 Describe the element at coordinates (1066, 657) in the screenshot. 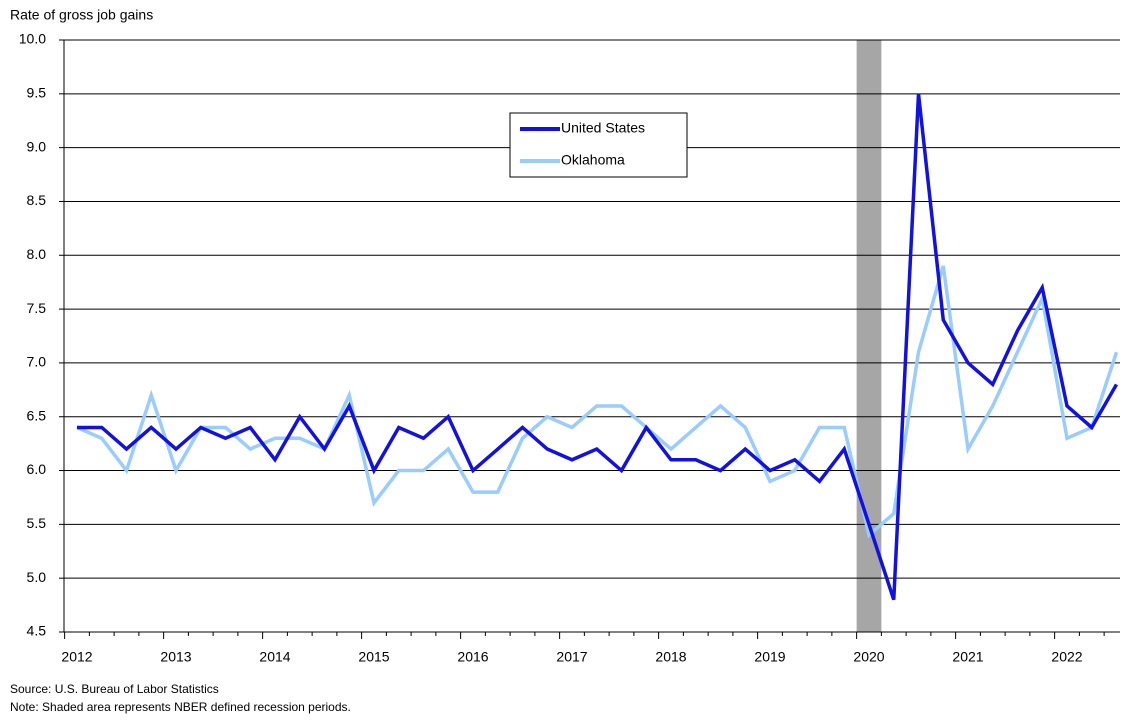

I see `x-tick-label: 2022` at that location.